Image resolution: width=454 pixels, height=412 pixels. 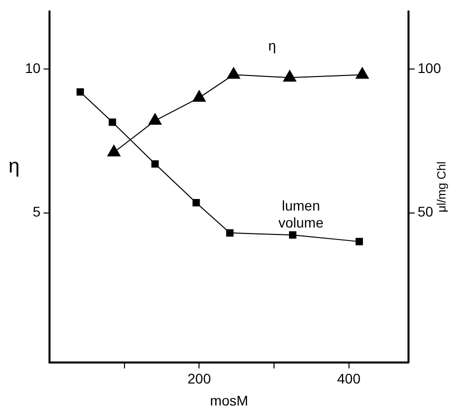 I want to click on annotation: η, so click(x=272, y=45).